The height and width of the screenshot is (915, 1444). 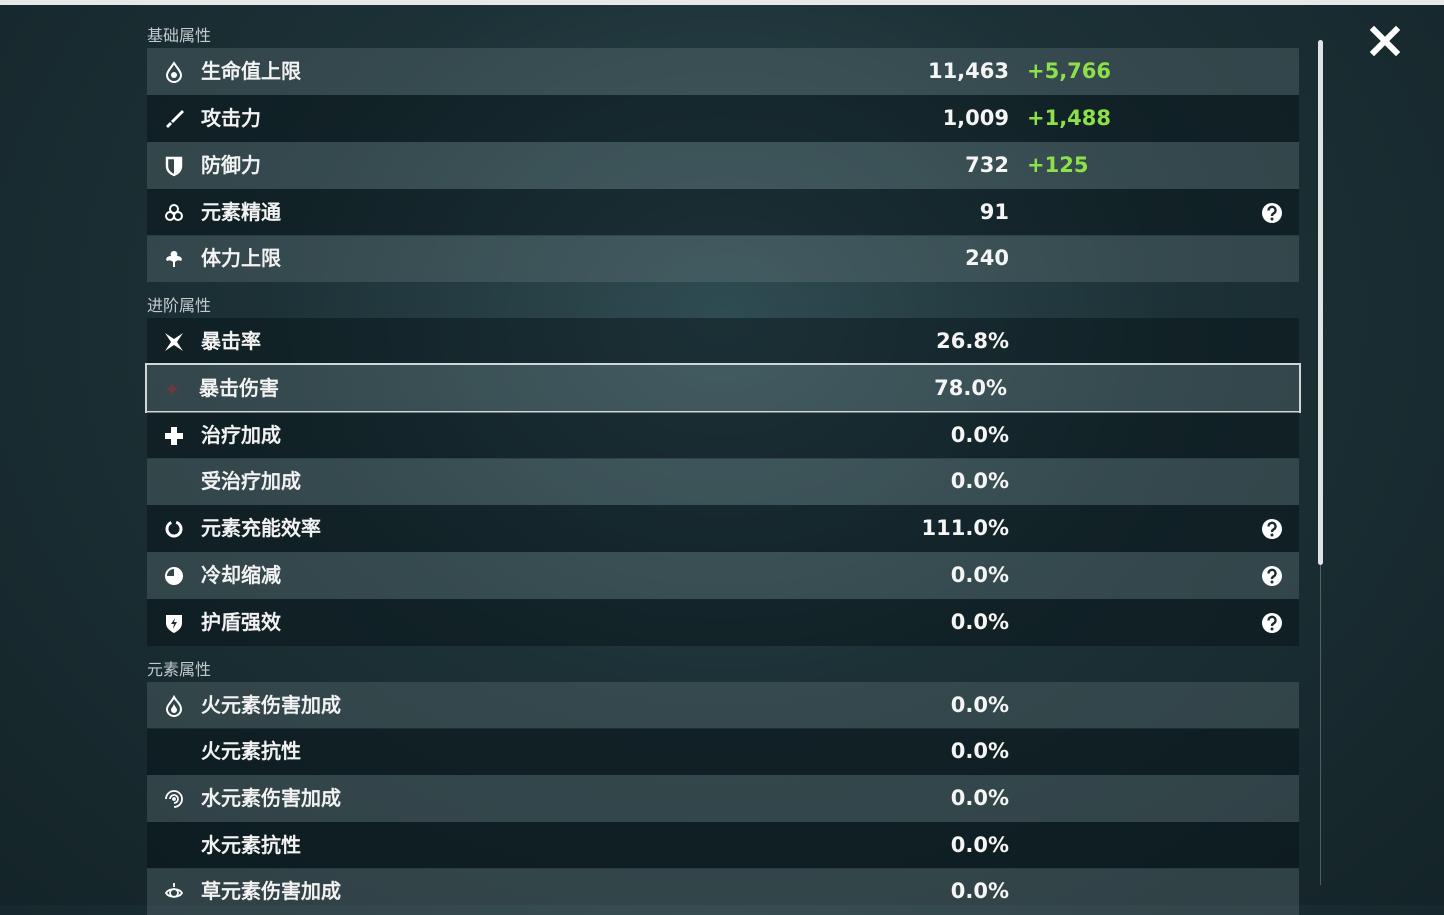 I want to click on section-title: 元素属性, so click(x=179, y=669).